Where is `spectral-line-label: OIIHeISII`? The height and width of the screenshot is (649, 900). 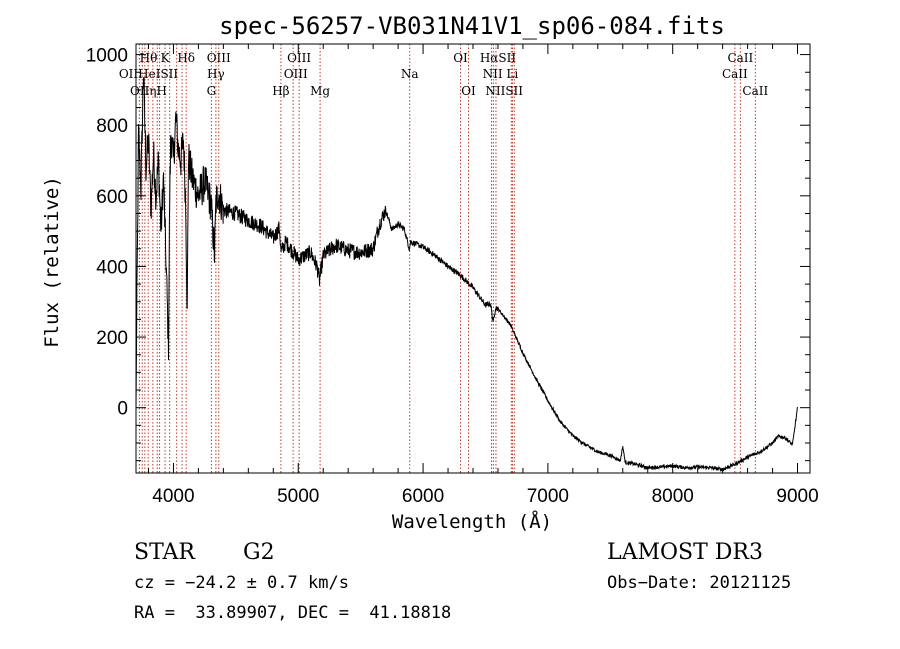
spectral-line-label: OIIHeISII is located at coordinates (149, 74).